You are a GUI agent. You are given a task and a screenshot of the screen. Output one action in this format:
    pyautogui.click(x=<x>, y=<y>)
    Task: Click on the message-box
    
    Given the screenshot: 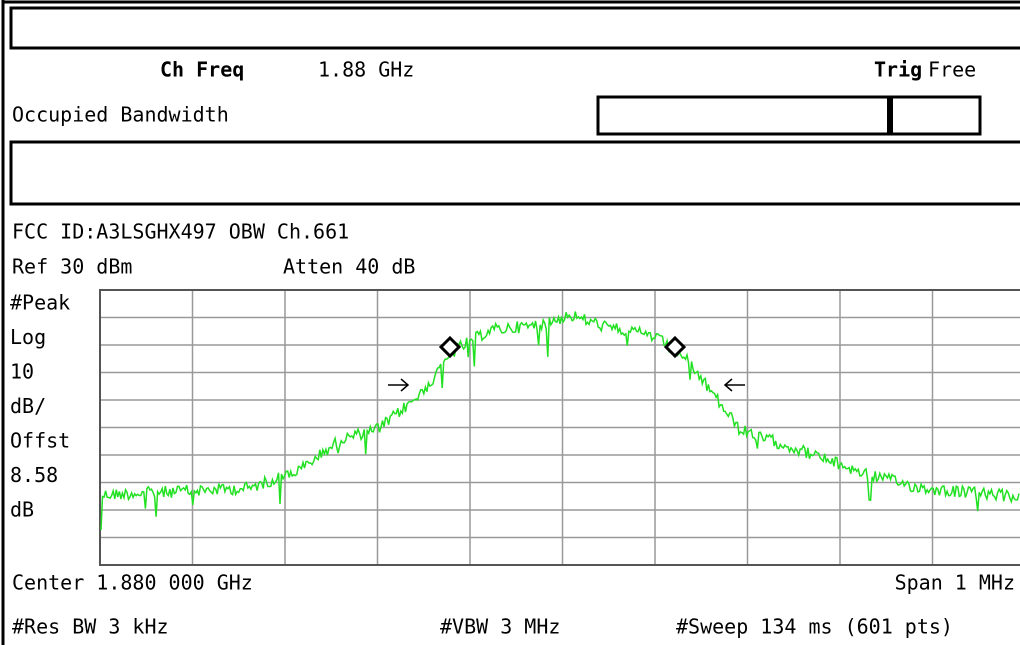 What is the action you would take?
    pyautogui.click(x=514, y=173)
    